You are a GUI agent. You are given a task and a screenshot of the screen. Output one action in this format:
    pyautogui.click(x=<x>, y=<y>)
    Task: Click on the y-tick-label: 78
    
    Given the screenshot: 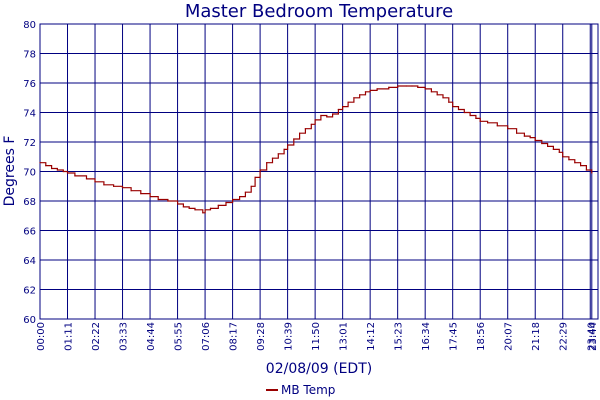 What is the action you would take?
    pyautogui.click(x=29, y=55)
    